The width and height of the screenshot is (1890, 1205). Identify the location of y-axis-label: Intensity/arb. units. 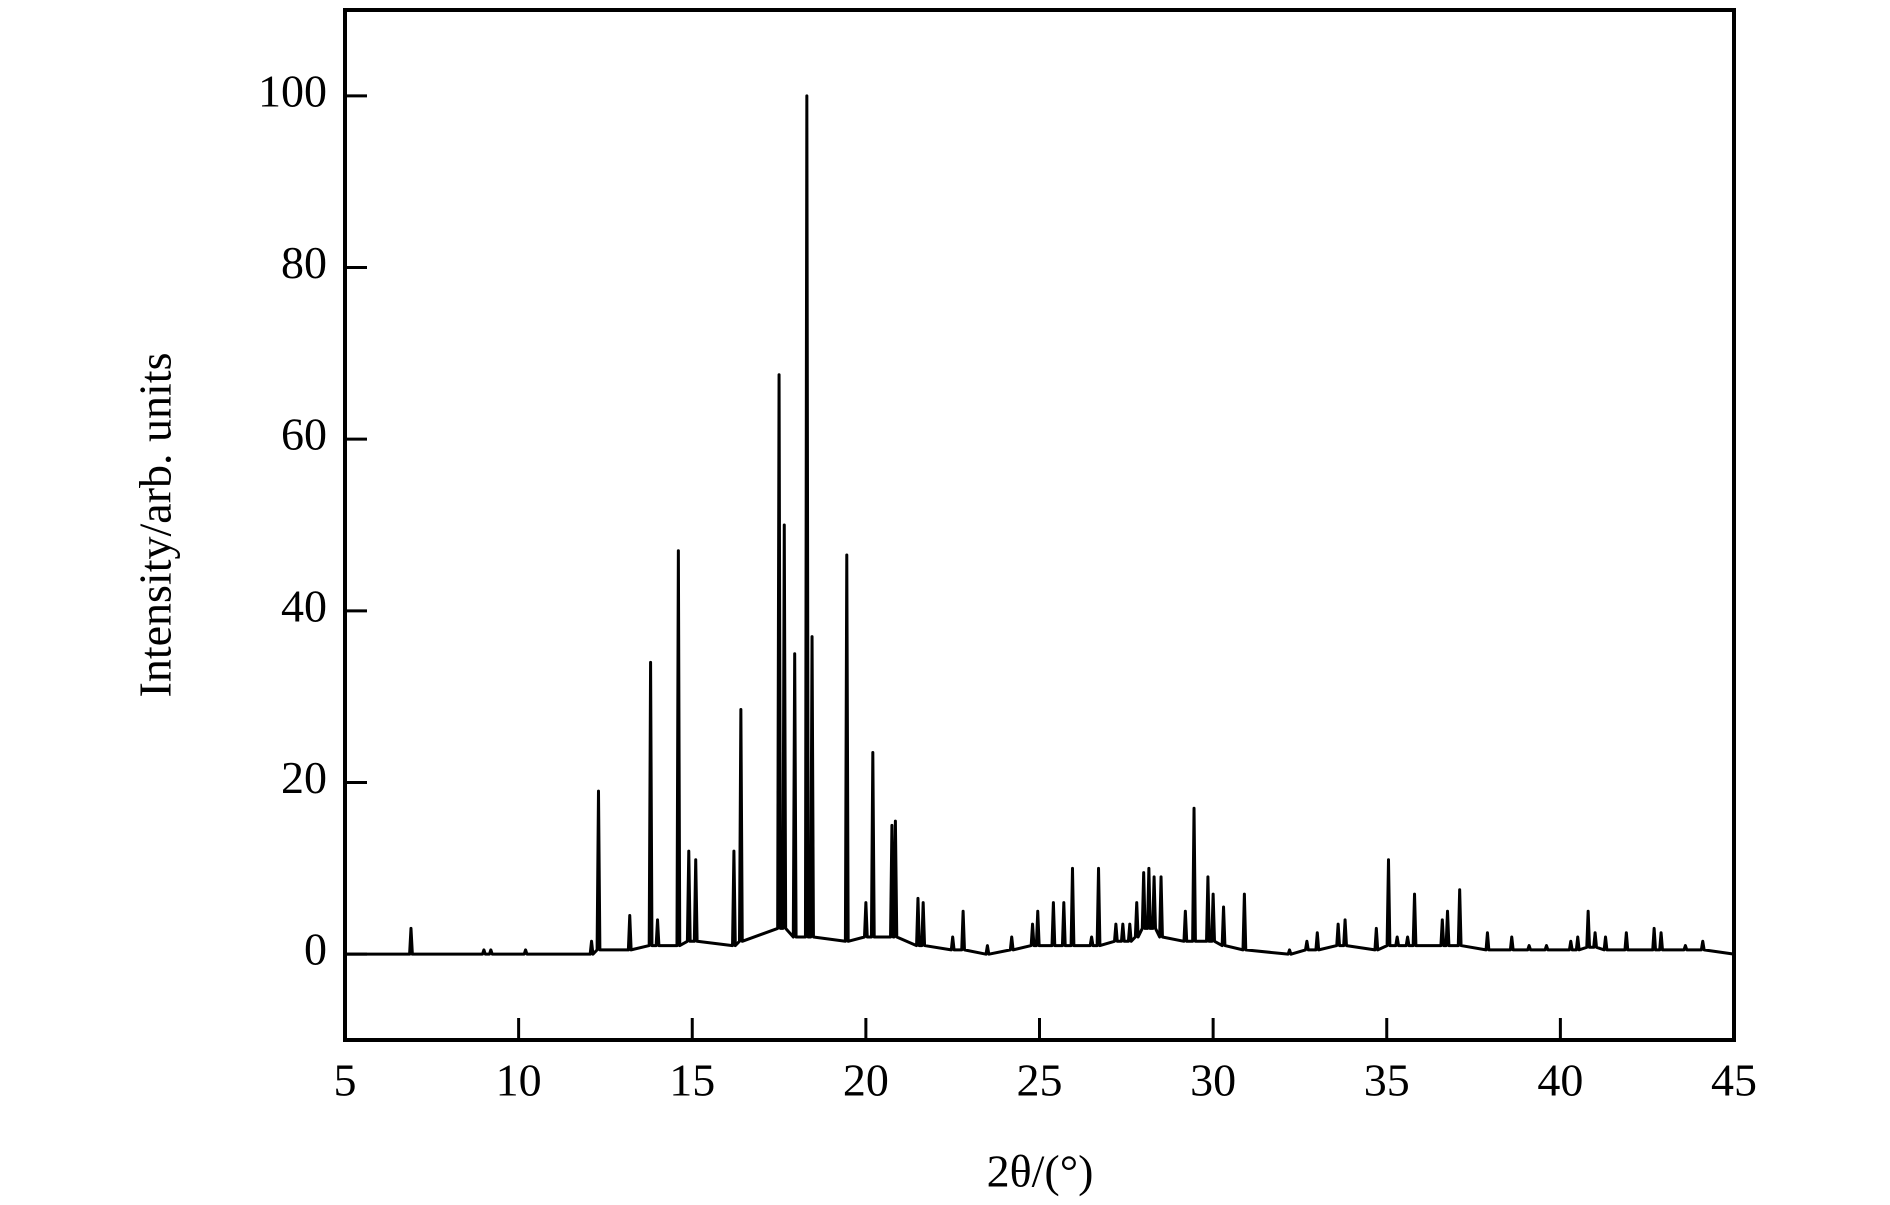
(155, 525).